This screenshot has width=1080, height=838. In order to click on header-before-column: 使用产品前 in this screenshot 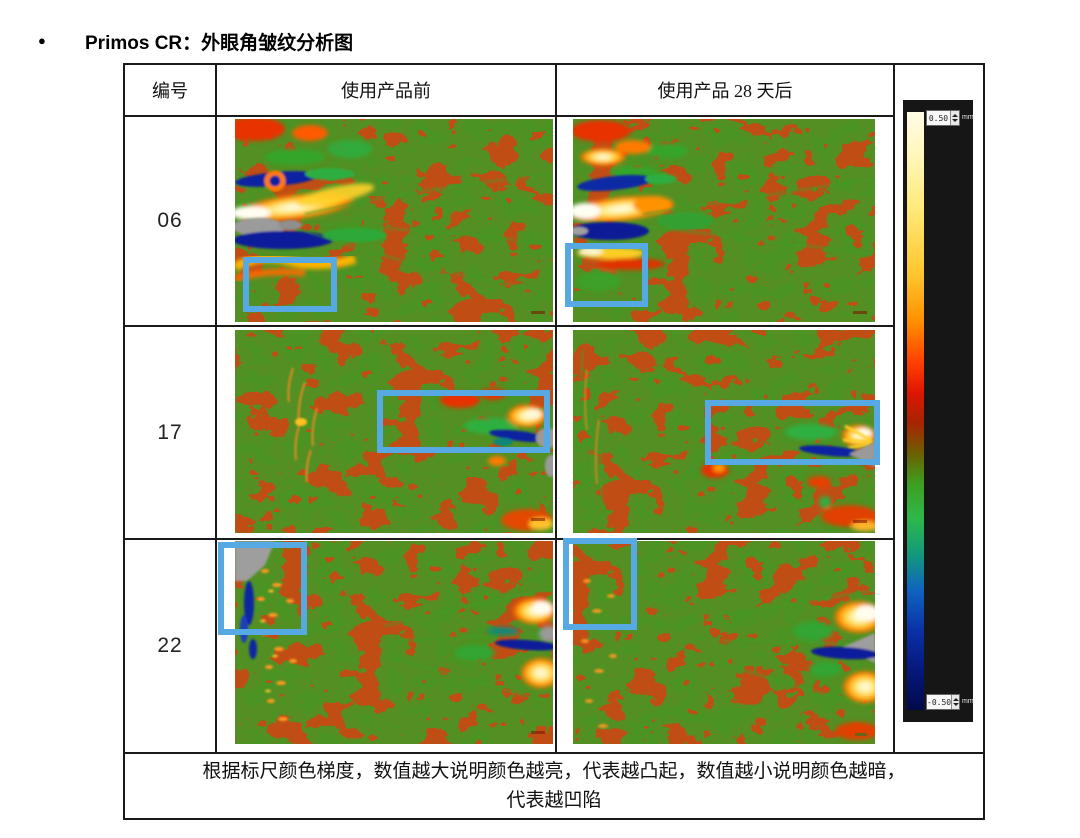, I will do `click(386, 91)`.